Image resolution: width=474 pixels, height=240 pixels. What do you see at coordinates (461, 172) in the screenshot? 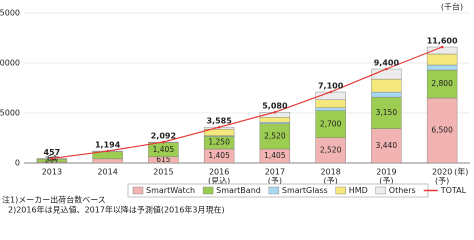
I see `x-unit: (年)` at bounding box center [461, 172].